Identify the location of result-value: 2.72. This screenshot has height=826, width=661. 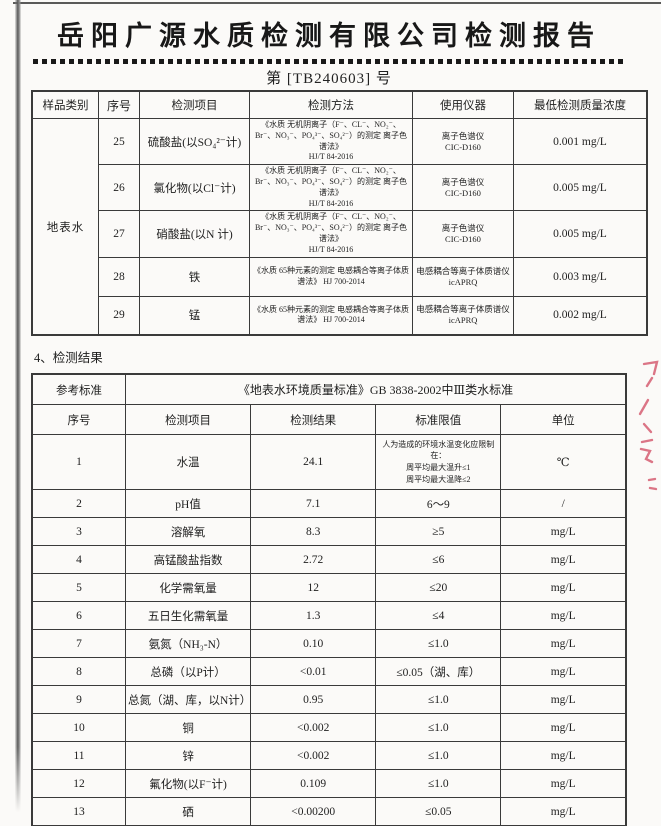
(313, 560).